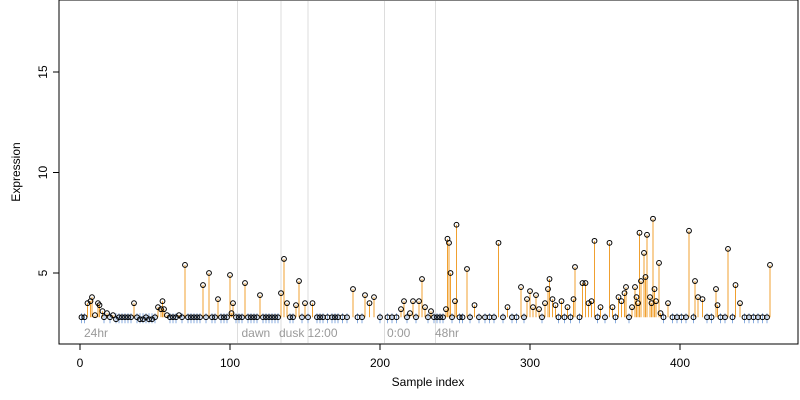 The height and width of the screenshot is (400, 800). I want to click on x-axis: 0 100 200 300 400, so click(383, 357).